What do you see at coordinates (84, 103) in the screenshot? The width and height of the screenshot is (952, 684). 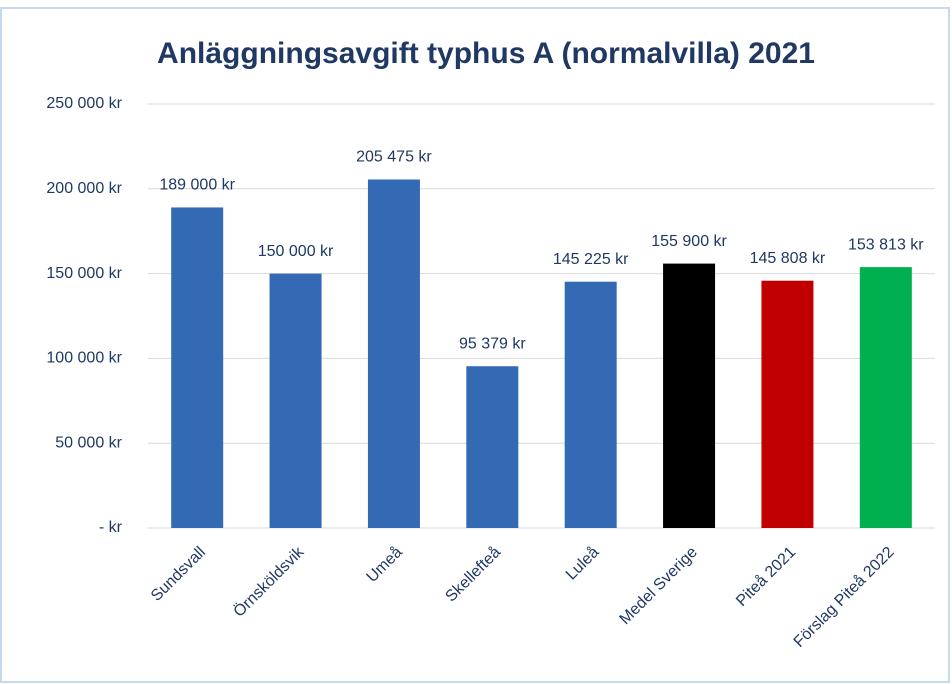 I see `y-tick-label: 250 000 kr` at bounding box center [84, 103].